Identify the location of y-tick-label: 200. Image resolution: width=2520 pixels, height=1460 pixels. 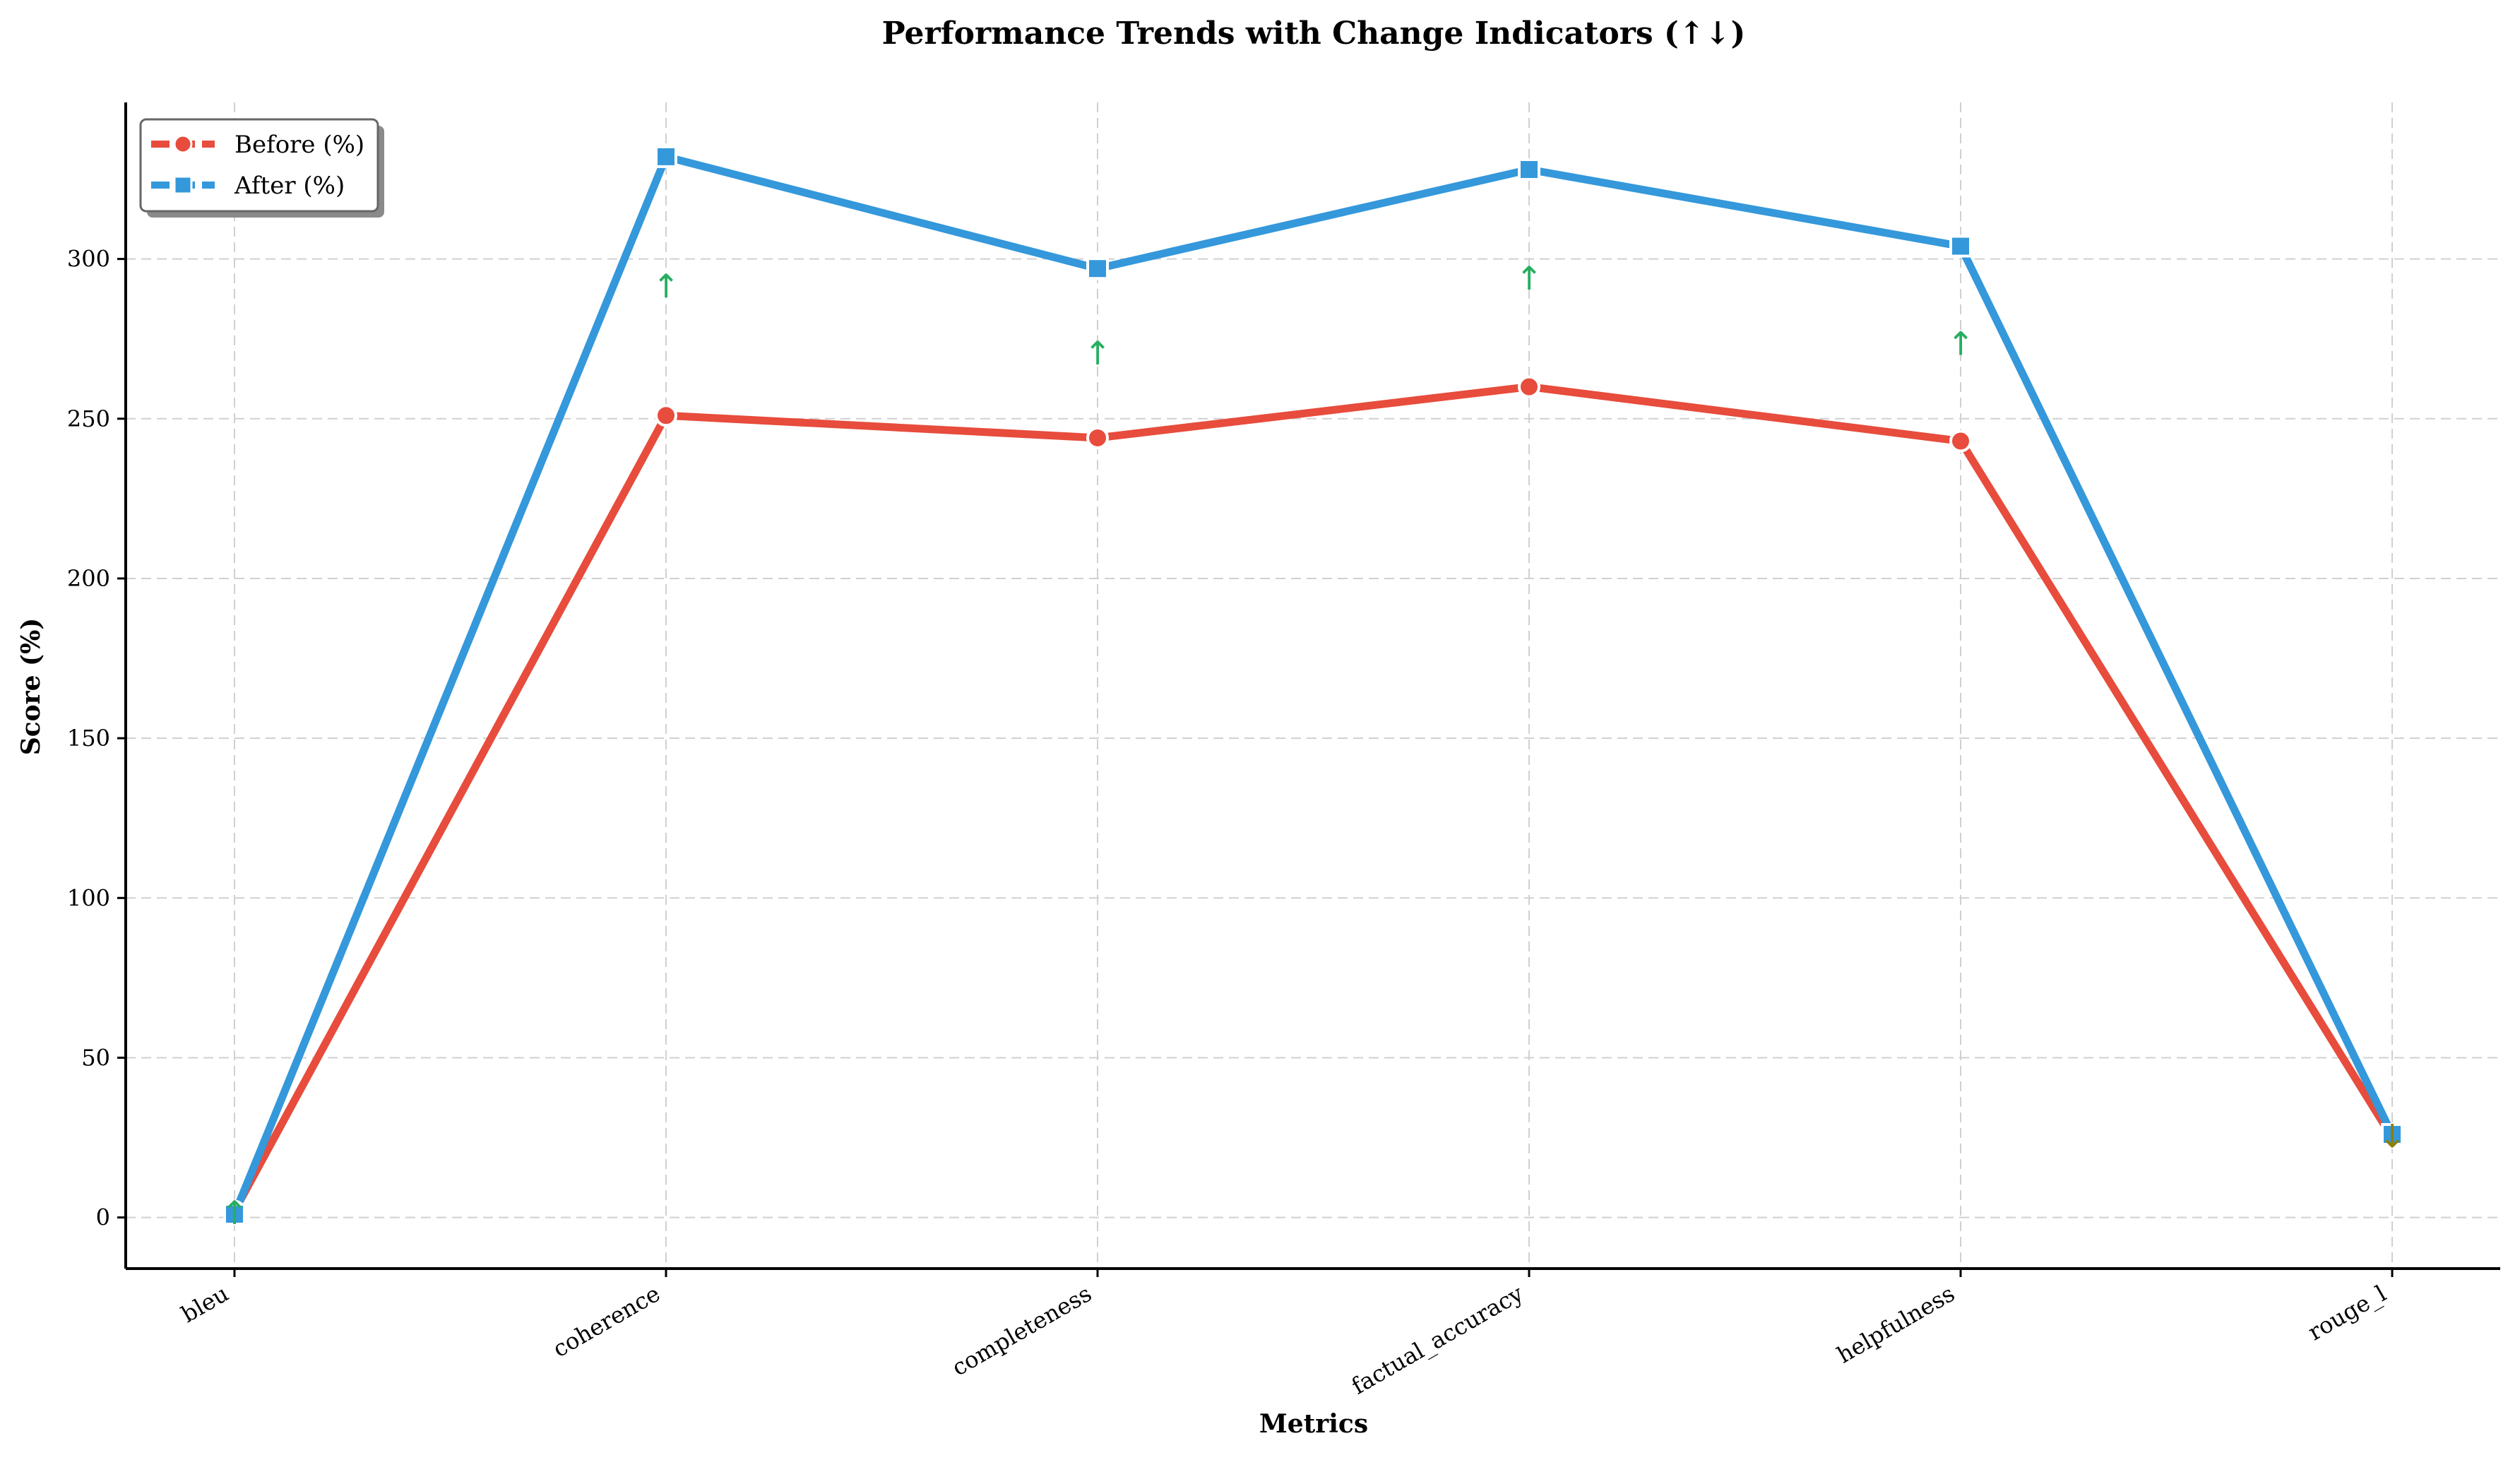
(89, 578).